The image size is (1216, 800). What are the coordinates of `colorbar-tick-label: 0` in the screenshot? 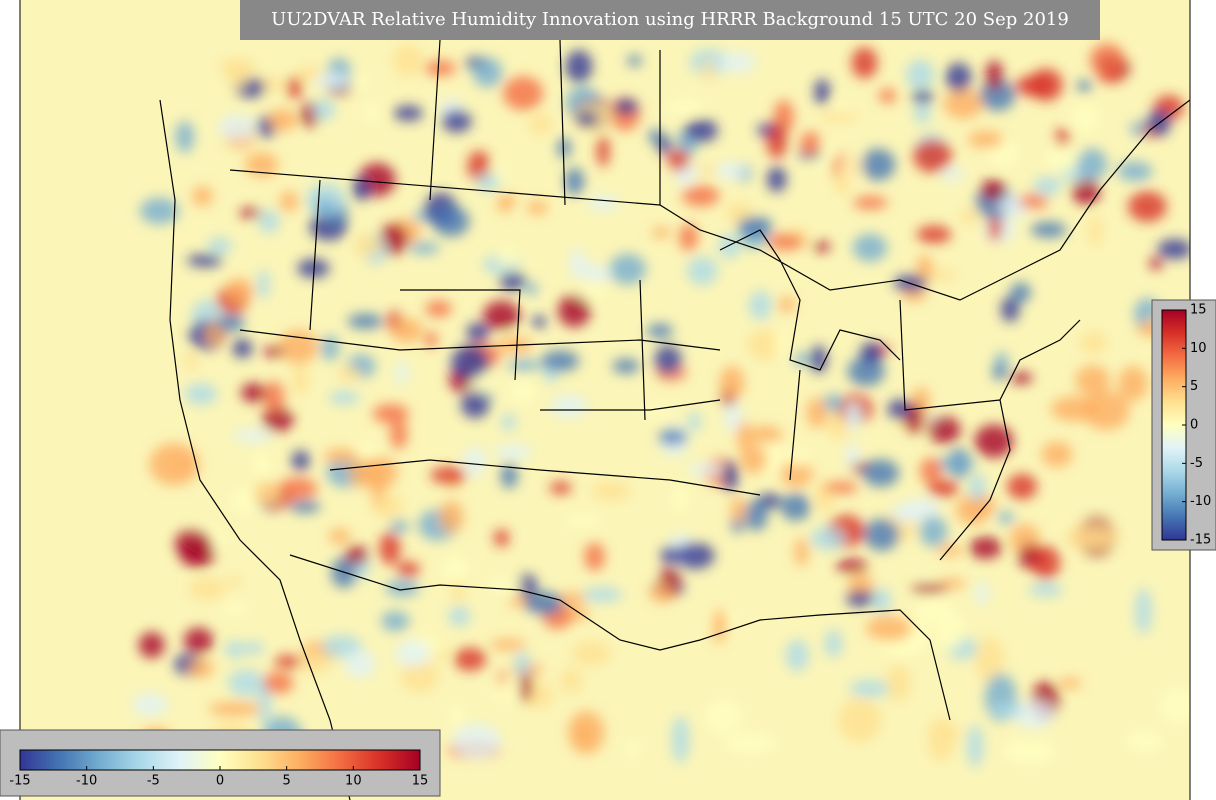 It's located at (1194, 425).